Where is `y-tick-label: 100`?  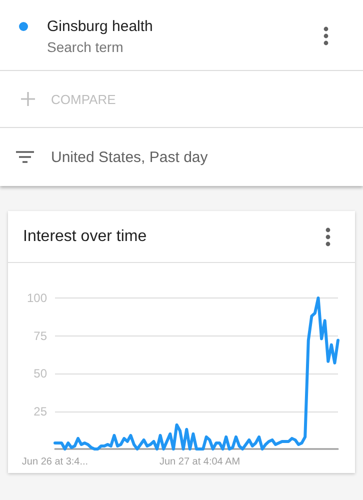
y-tick-label: 100 is located at coordinates (37, 298).